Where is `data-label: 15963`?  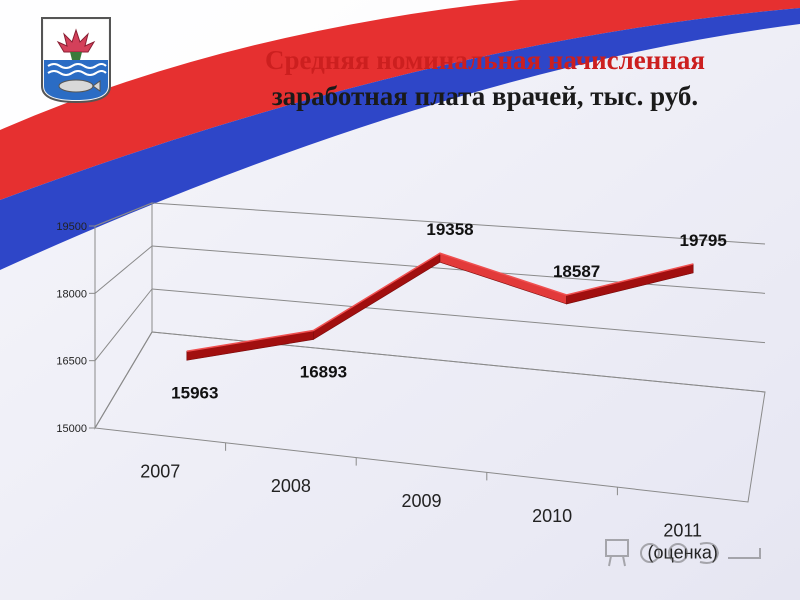 data-label: 15963 is located at coordinates (194, 392).